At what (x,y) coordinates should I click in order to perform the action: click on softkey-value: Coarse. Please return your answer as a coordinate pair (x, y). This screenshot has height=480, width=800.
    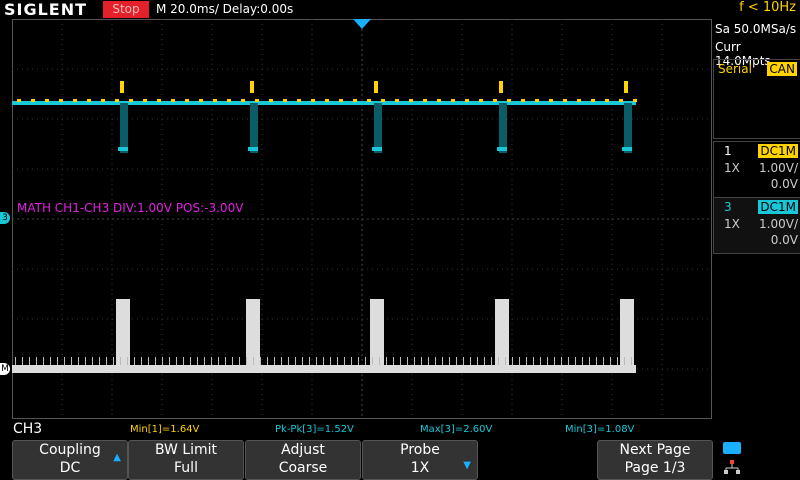
    Looking at the image, I should click on (303, 468).